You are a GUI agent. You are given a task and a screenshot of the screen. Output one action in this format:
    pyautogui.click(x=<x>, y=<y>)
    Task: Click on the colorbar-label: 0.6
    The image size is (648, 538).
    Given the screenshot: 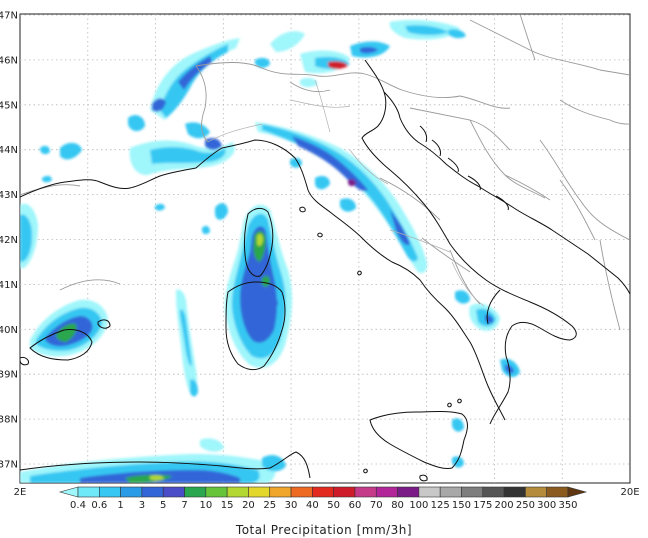 What is the action you would take?
    pyautogui.click(x=99, y=505)
    